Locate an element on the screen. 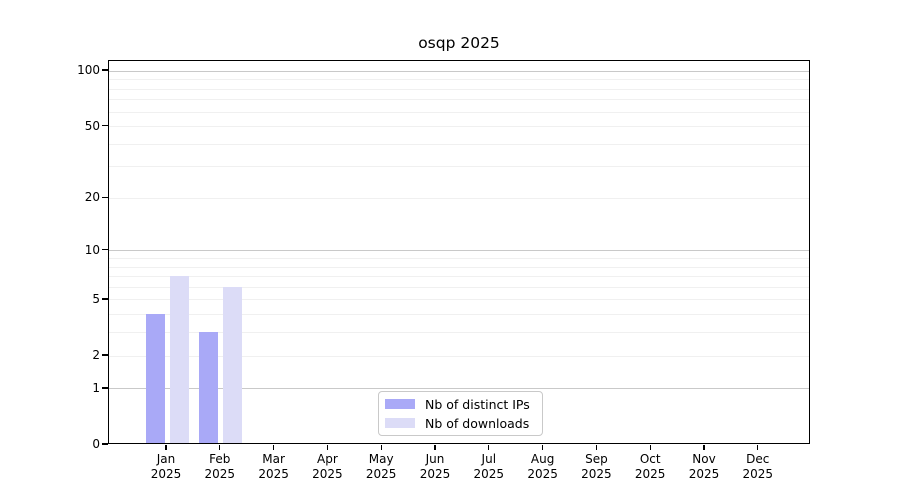  x-tick-label: Apr 2025 is located at coordinates (327, 467).